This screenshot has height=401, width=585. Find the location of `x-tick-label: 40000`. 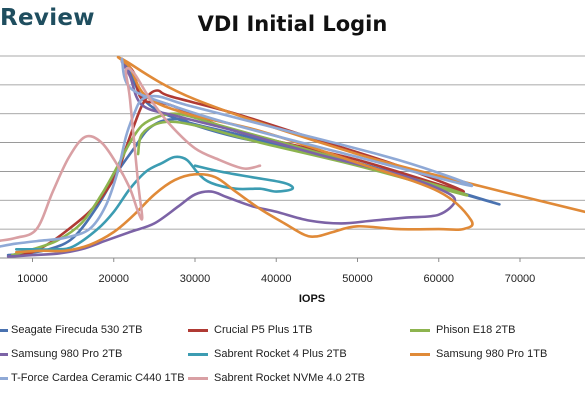

x-tick-label: 40000 is located at coordinates (276, 279).